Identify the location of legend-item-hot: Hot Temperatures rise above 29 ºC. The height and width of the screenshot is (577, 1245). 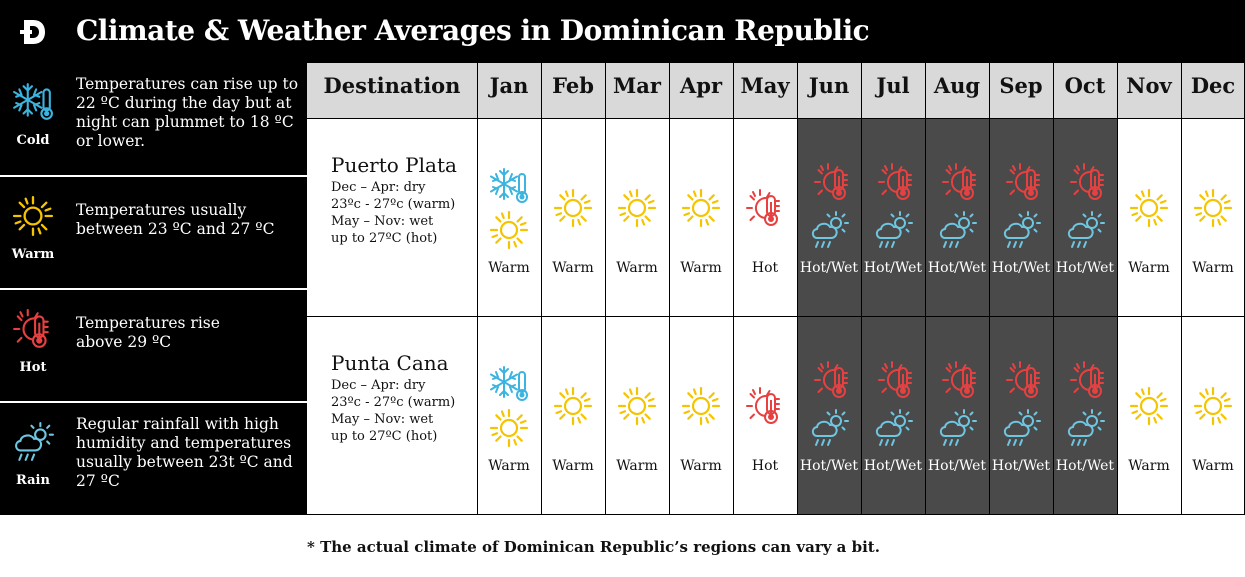
(153, 346).